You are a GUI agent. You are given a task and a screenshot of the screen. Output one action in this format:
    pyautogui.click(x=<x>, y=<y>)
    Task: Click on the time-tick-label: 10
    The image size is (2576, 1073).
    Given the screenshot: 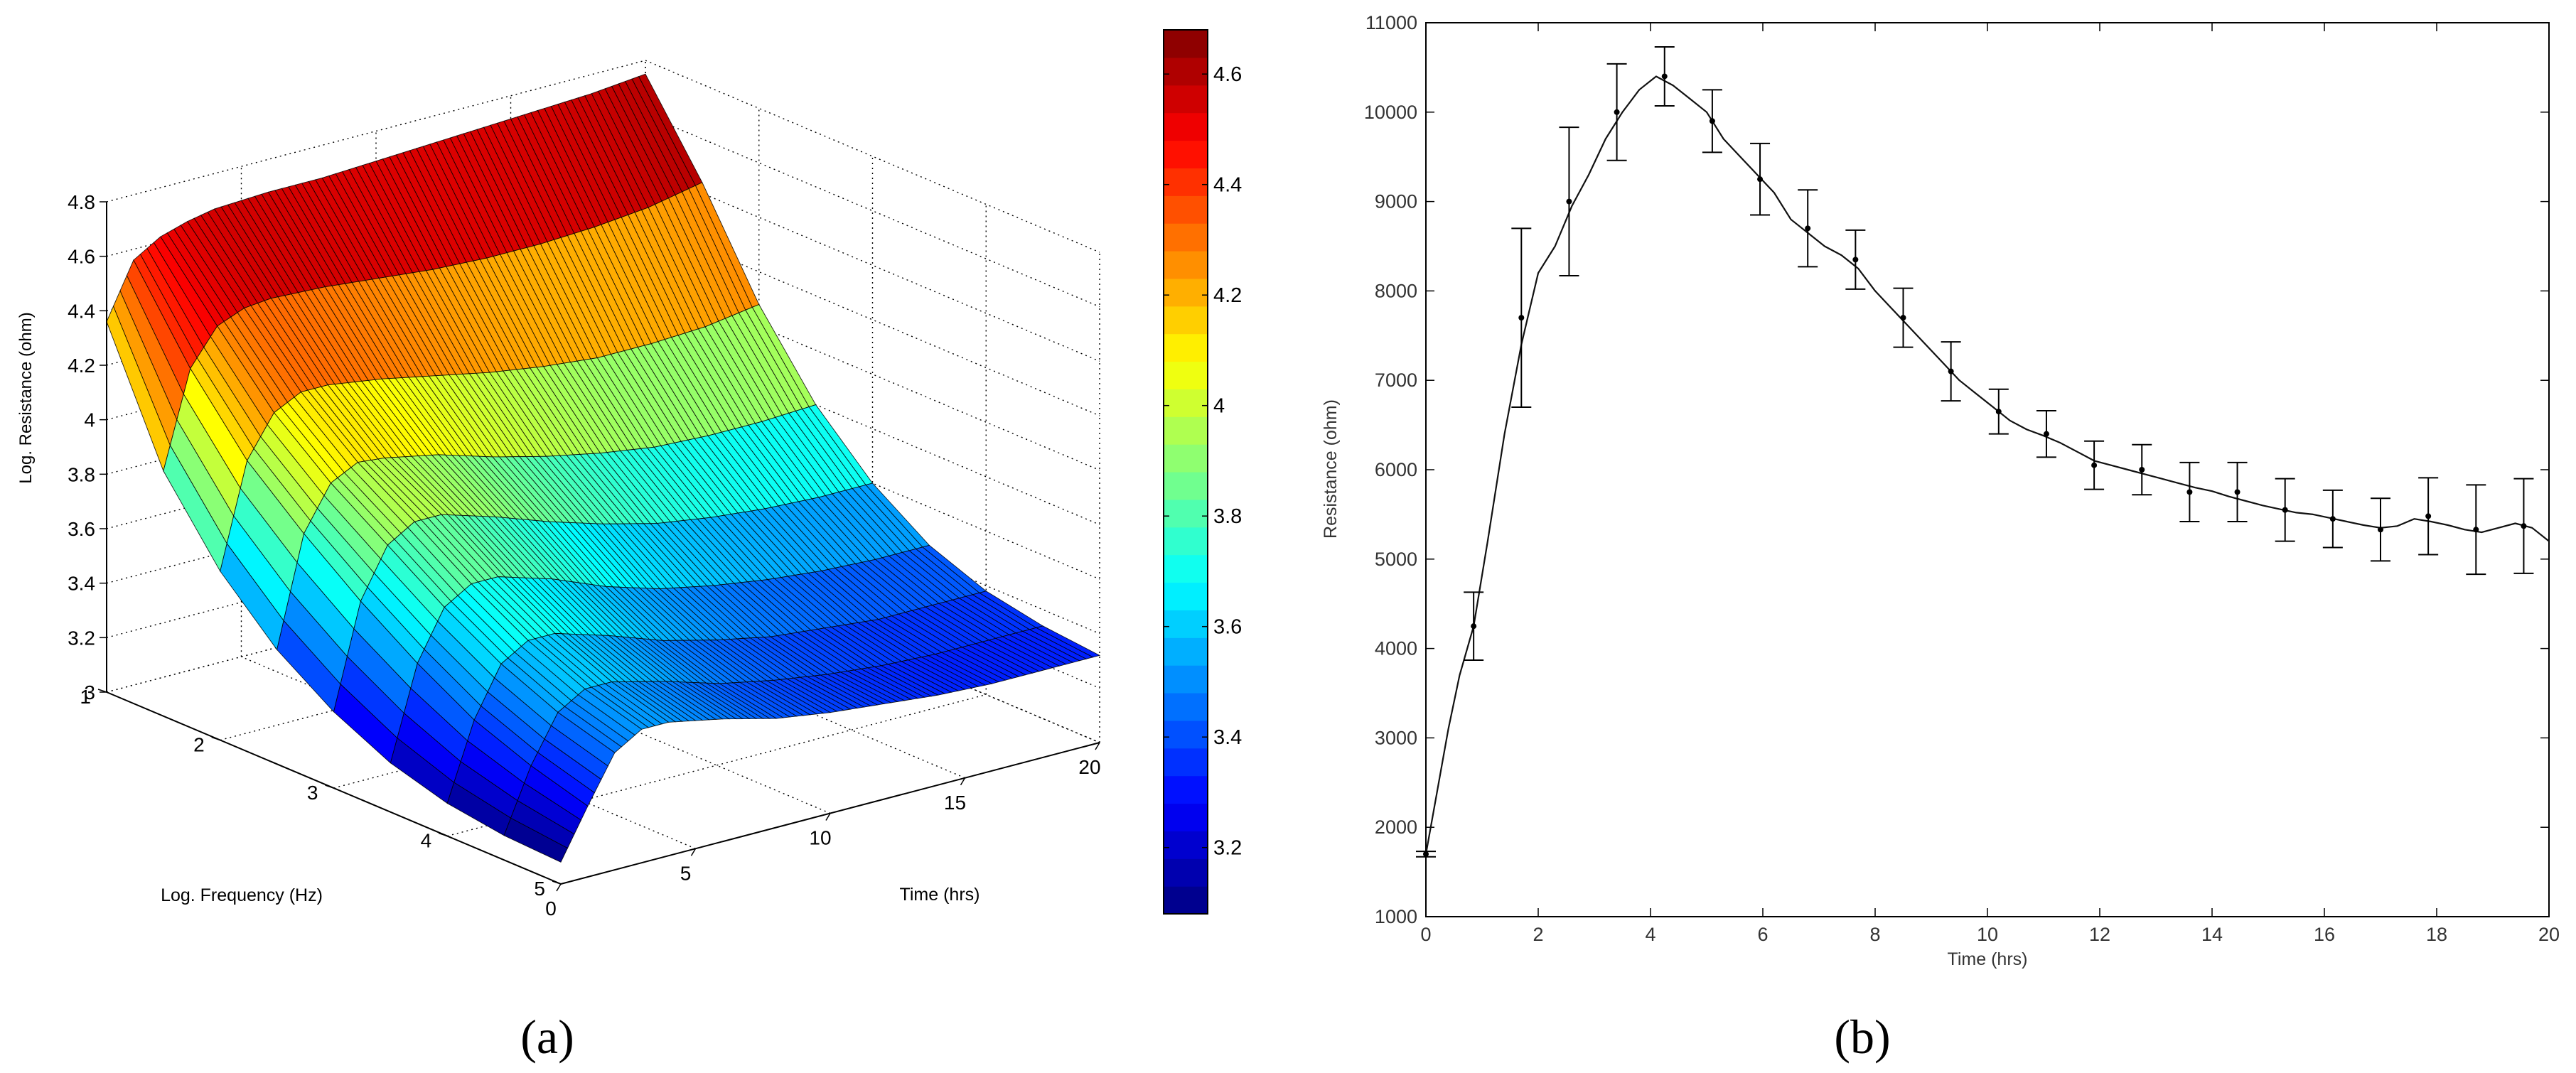 What is the action you would take?
    pyautogui.click(x=820, y=838)
    